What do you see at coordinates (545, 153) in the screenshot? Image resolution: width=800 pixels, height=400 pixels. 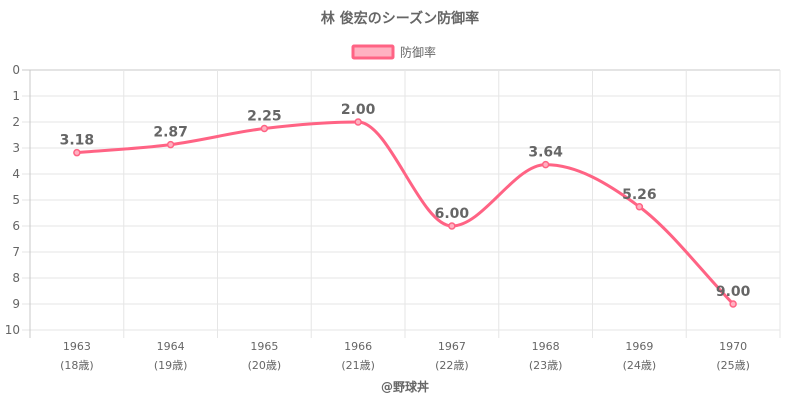 I see `data-label: 3.64` at bounding box center [545, 153].